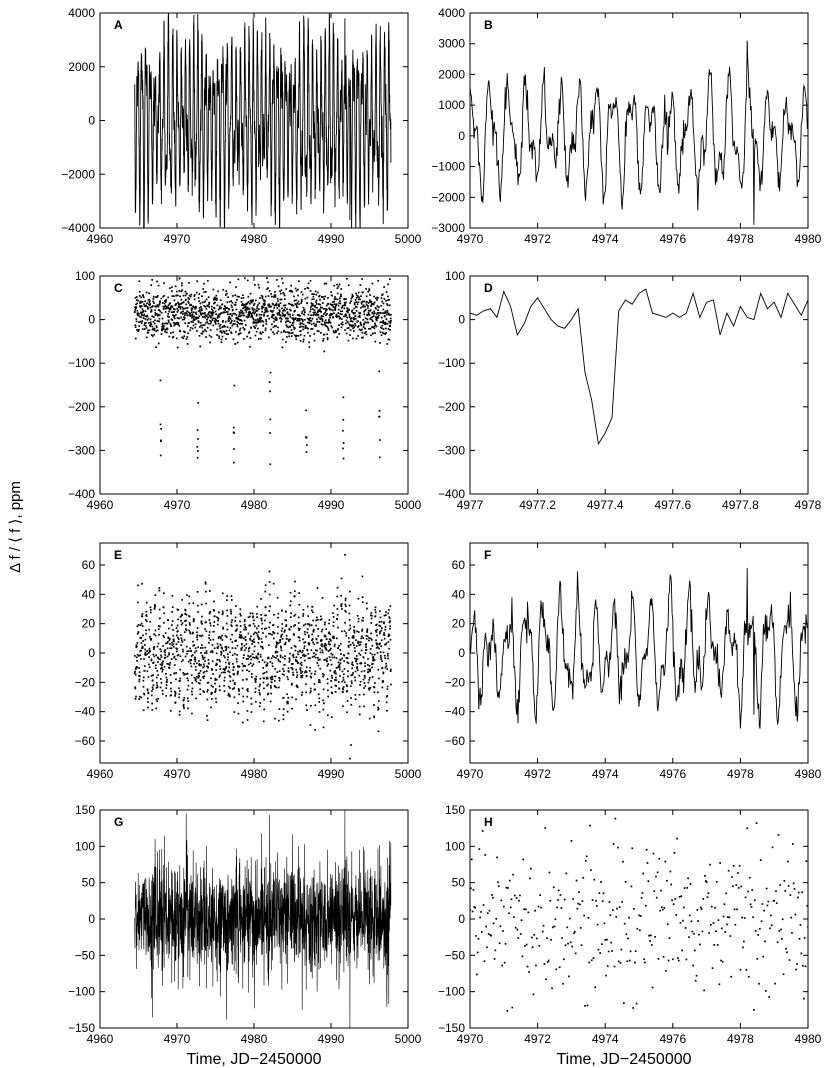 The height and width of the screenshot is (1068, 830). I want to click on series-D, so click(639, 367).